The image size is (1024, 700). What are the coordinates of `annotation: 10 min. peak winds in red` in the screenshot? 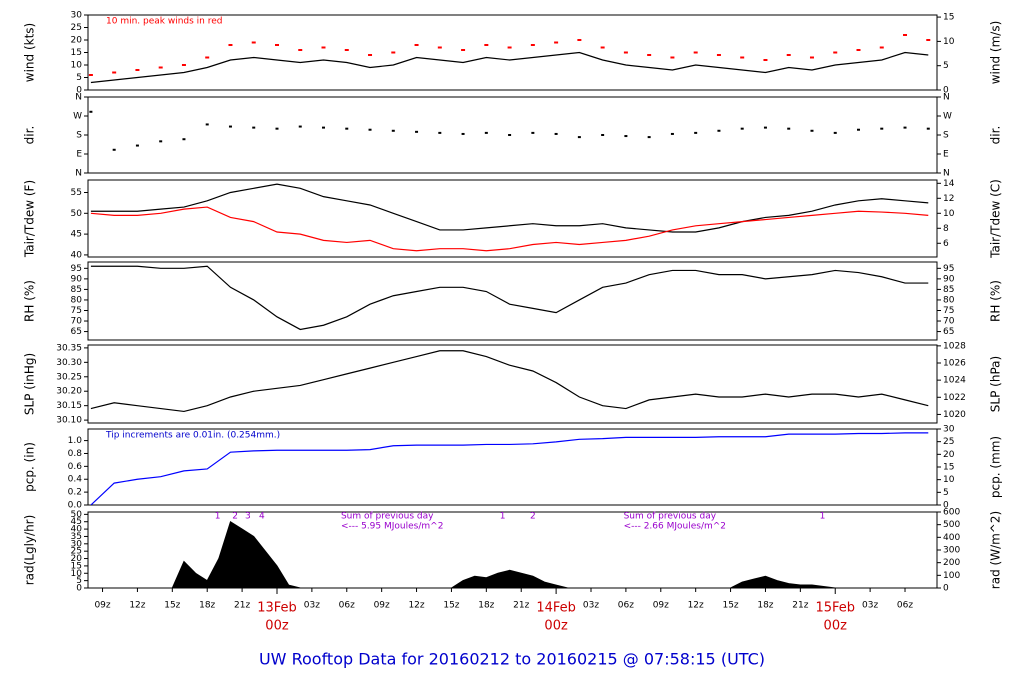 It's located at (164, 22).